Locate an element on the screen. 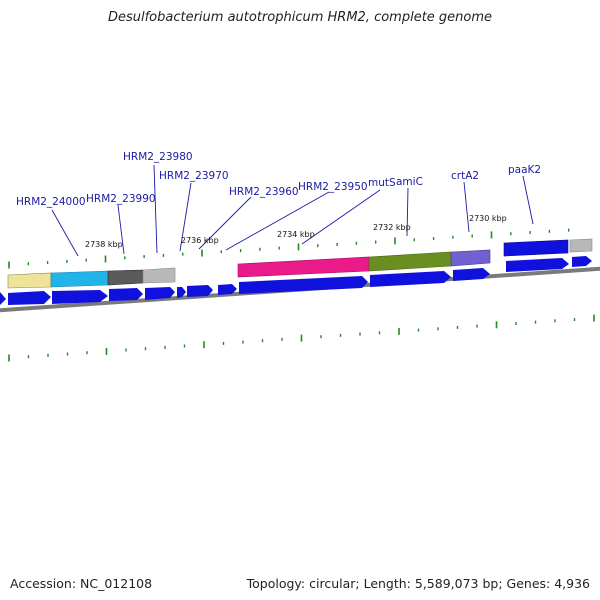  feature-bar-purple is located at coordinates (470, 258).